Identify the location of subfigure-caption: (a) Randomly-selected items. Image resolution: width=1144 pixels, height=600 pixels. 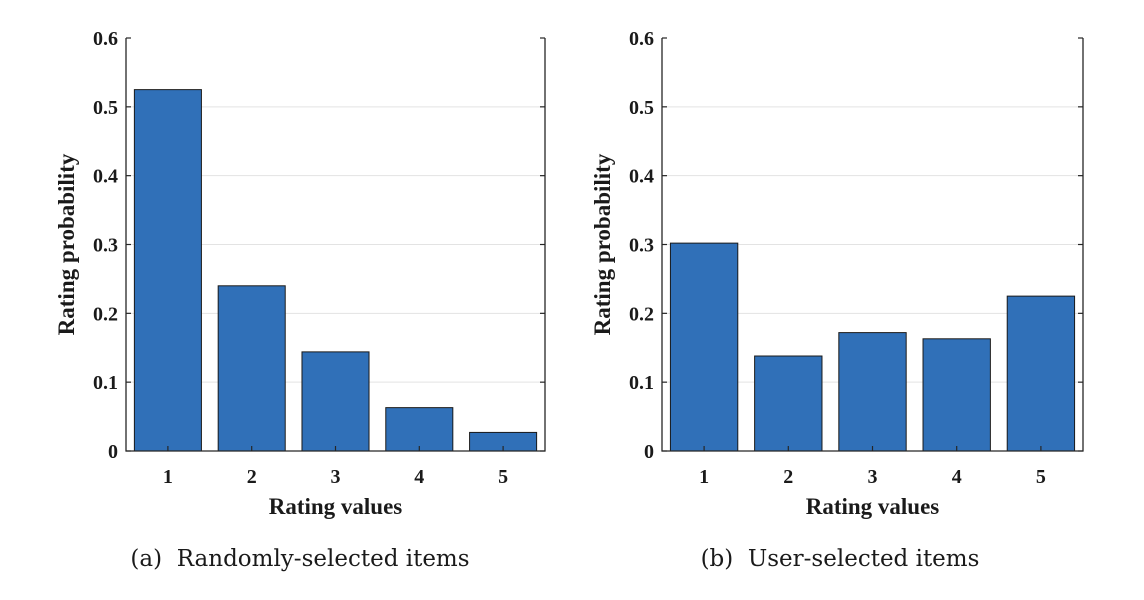
(299, 559).